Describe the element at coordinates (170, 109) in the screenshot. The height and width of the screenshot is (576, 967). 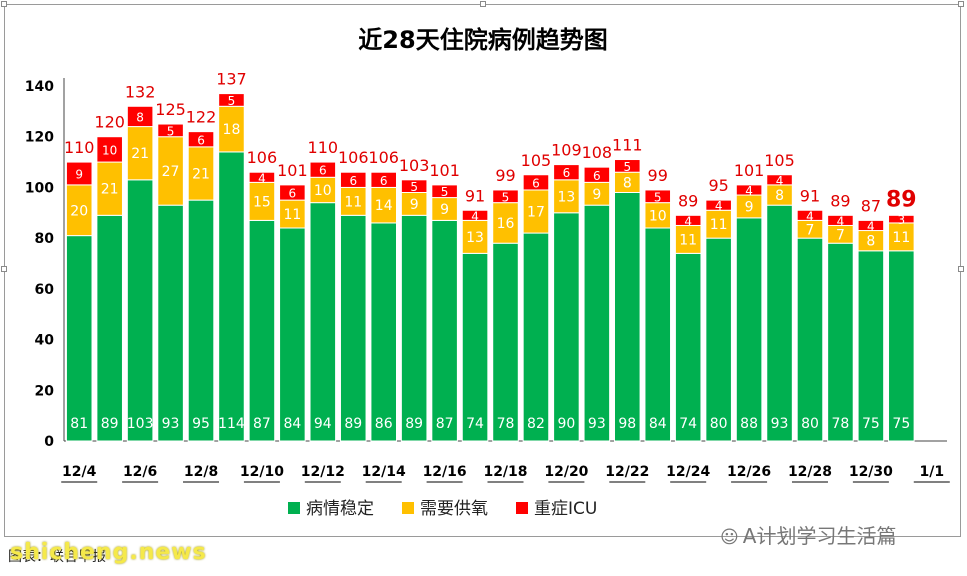
I see `bar-total-label: 125` at that location.